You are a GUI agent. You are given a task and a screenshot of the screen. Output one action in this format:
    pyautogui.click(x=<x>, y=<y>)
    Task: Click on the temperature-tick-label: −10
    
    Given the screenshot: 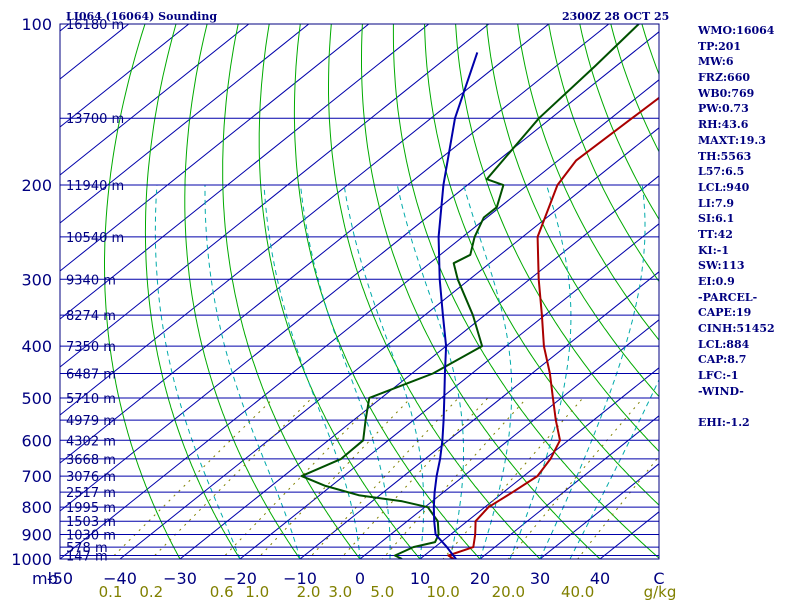 What is the action you would take?
    pyautogui.click(x=300, y=578)
    